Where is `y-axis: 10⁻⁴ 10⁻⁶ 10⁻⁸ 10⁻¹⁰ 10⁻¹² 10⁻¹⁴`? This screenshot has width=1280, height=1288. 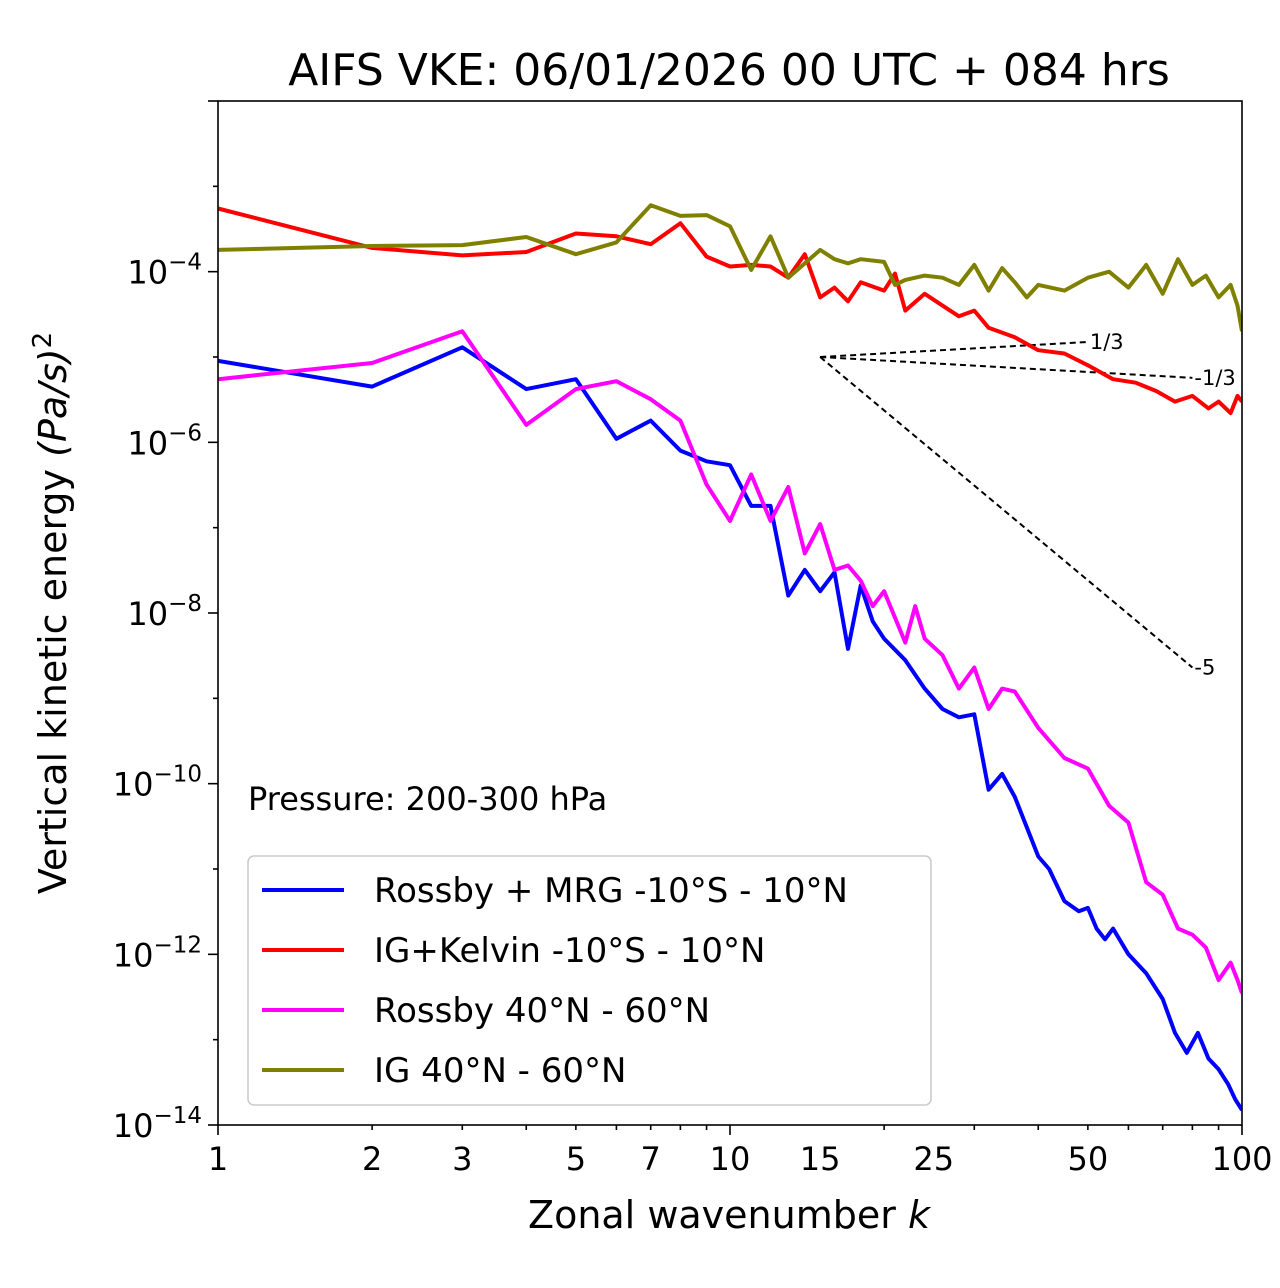
y-axis: 10⁻⁴ 10⁻⁶ 10⁻⁸ 10⁻¹⁰ 10⁻¹² 10⁻¹⁴ is located at coordinates (165, 622).